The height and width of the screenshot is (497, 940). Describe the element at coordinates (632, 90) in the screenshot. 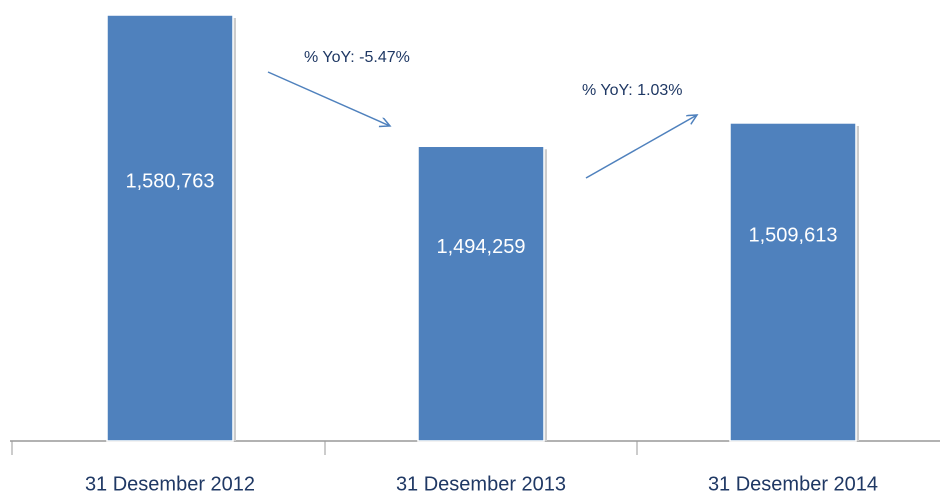

I see `annotation: % YoY: 1.03%` at that location.